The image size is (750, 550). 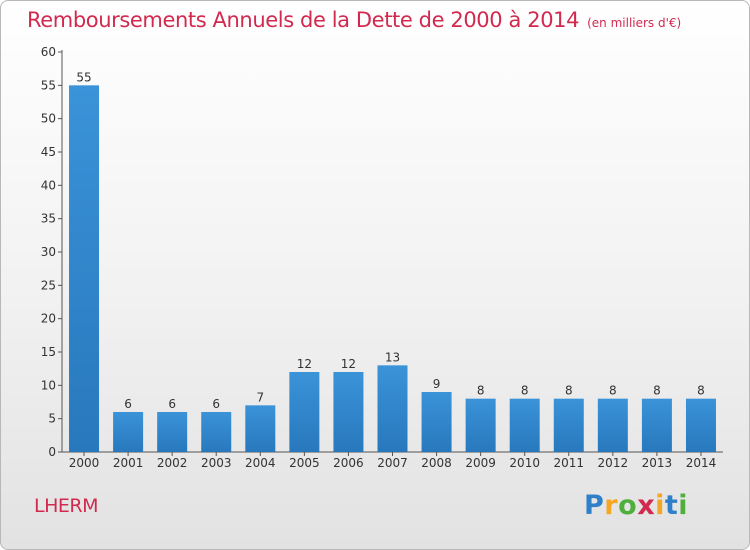 I want to click on x-tick-label: 2009, so click(x=480, y=463).